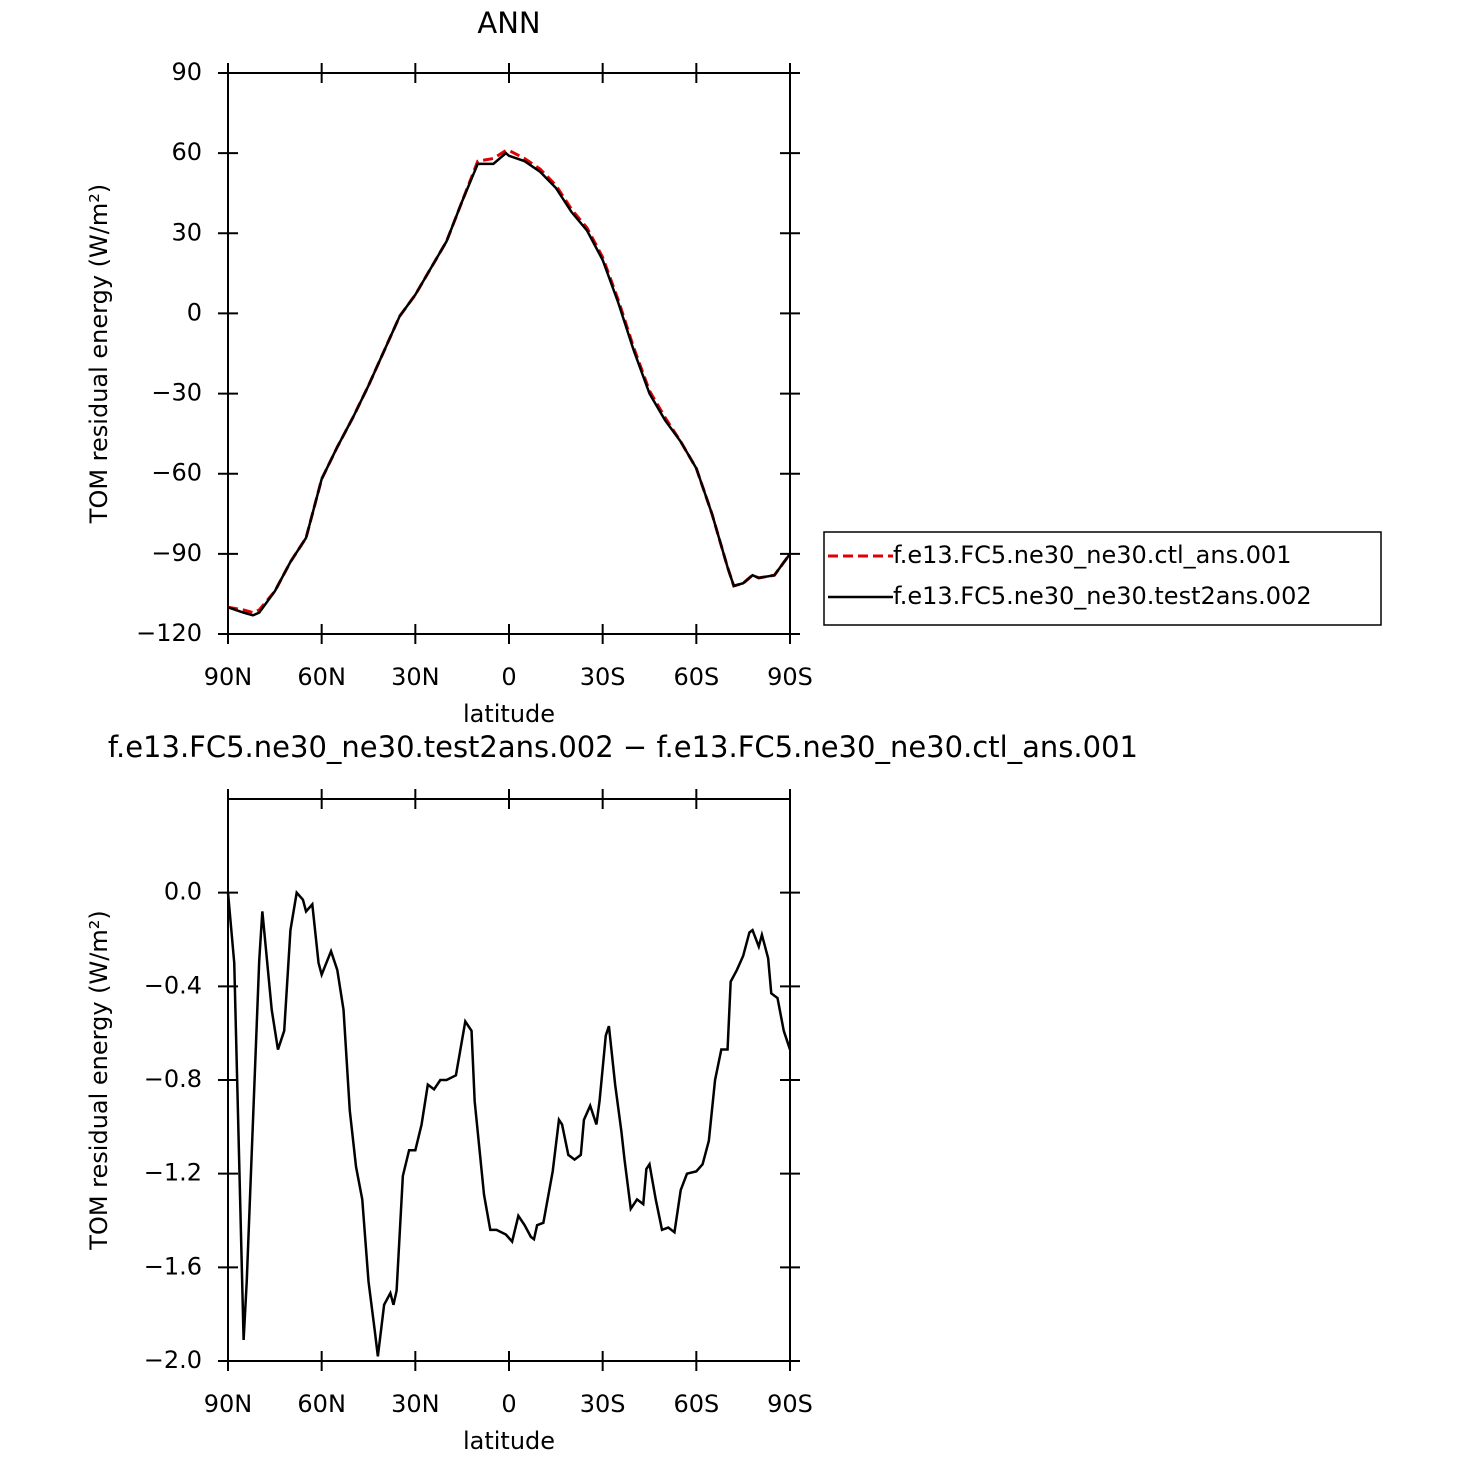  I want to click on y-tick-label: 0, so click(194, 312).